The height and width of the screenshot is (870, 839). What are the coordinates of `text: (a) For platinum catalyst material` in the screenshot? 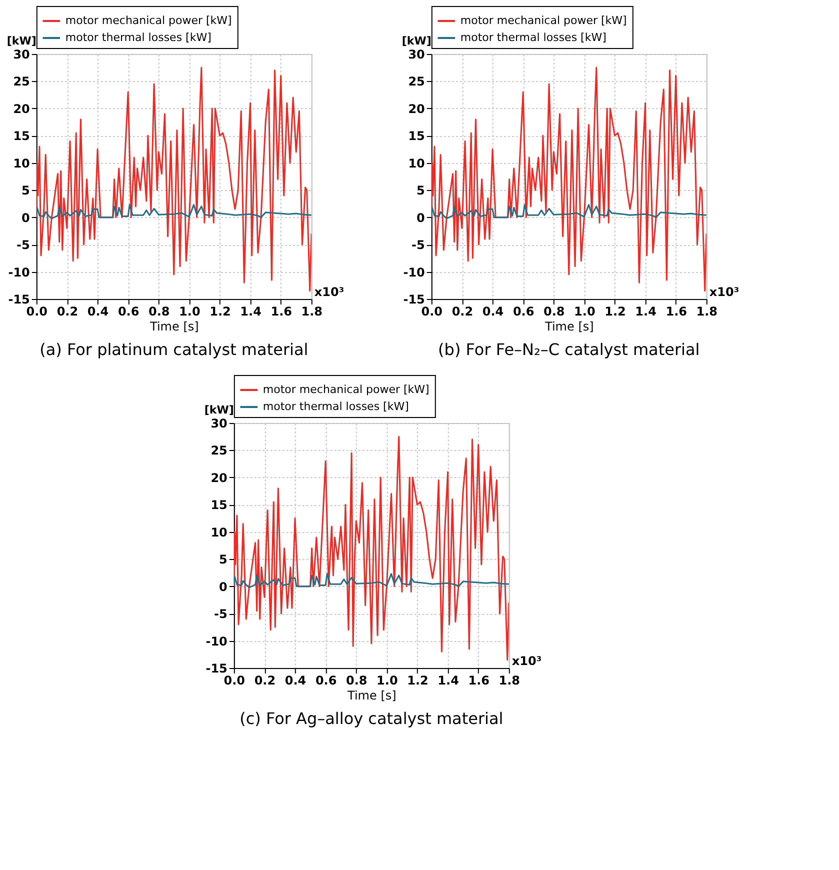 It's located at (174, 349).